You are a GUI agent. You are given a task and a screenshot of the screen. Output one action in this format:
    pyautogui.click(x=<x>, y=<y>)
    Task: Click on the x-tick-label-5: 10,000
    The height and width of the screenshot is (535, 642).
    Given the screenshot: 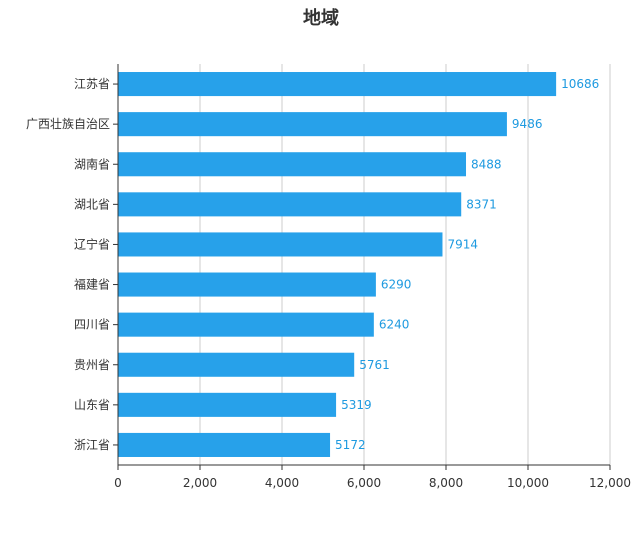 What is the action you would take?
    pyautogui.click(x=528, y=483)
    